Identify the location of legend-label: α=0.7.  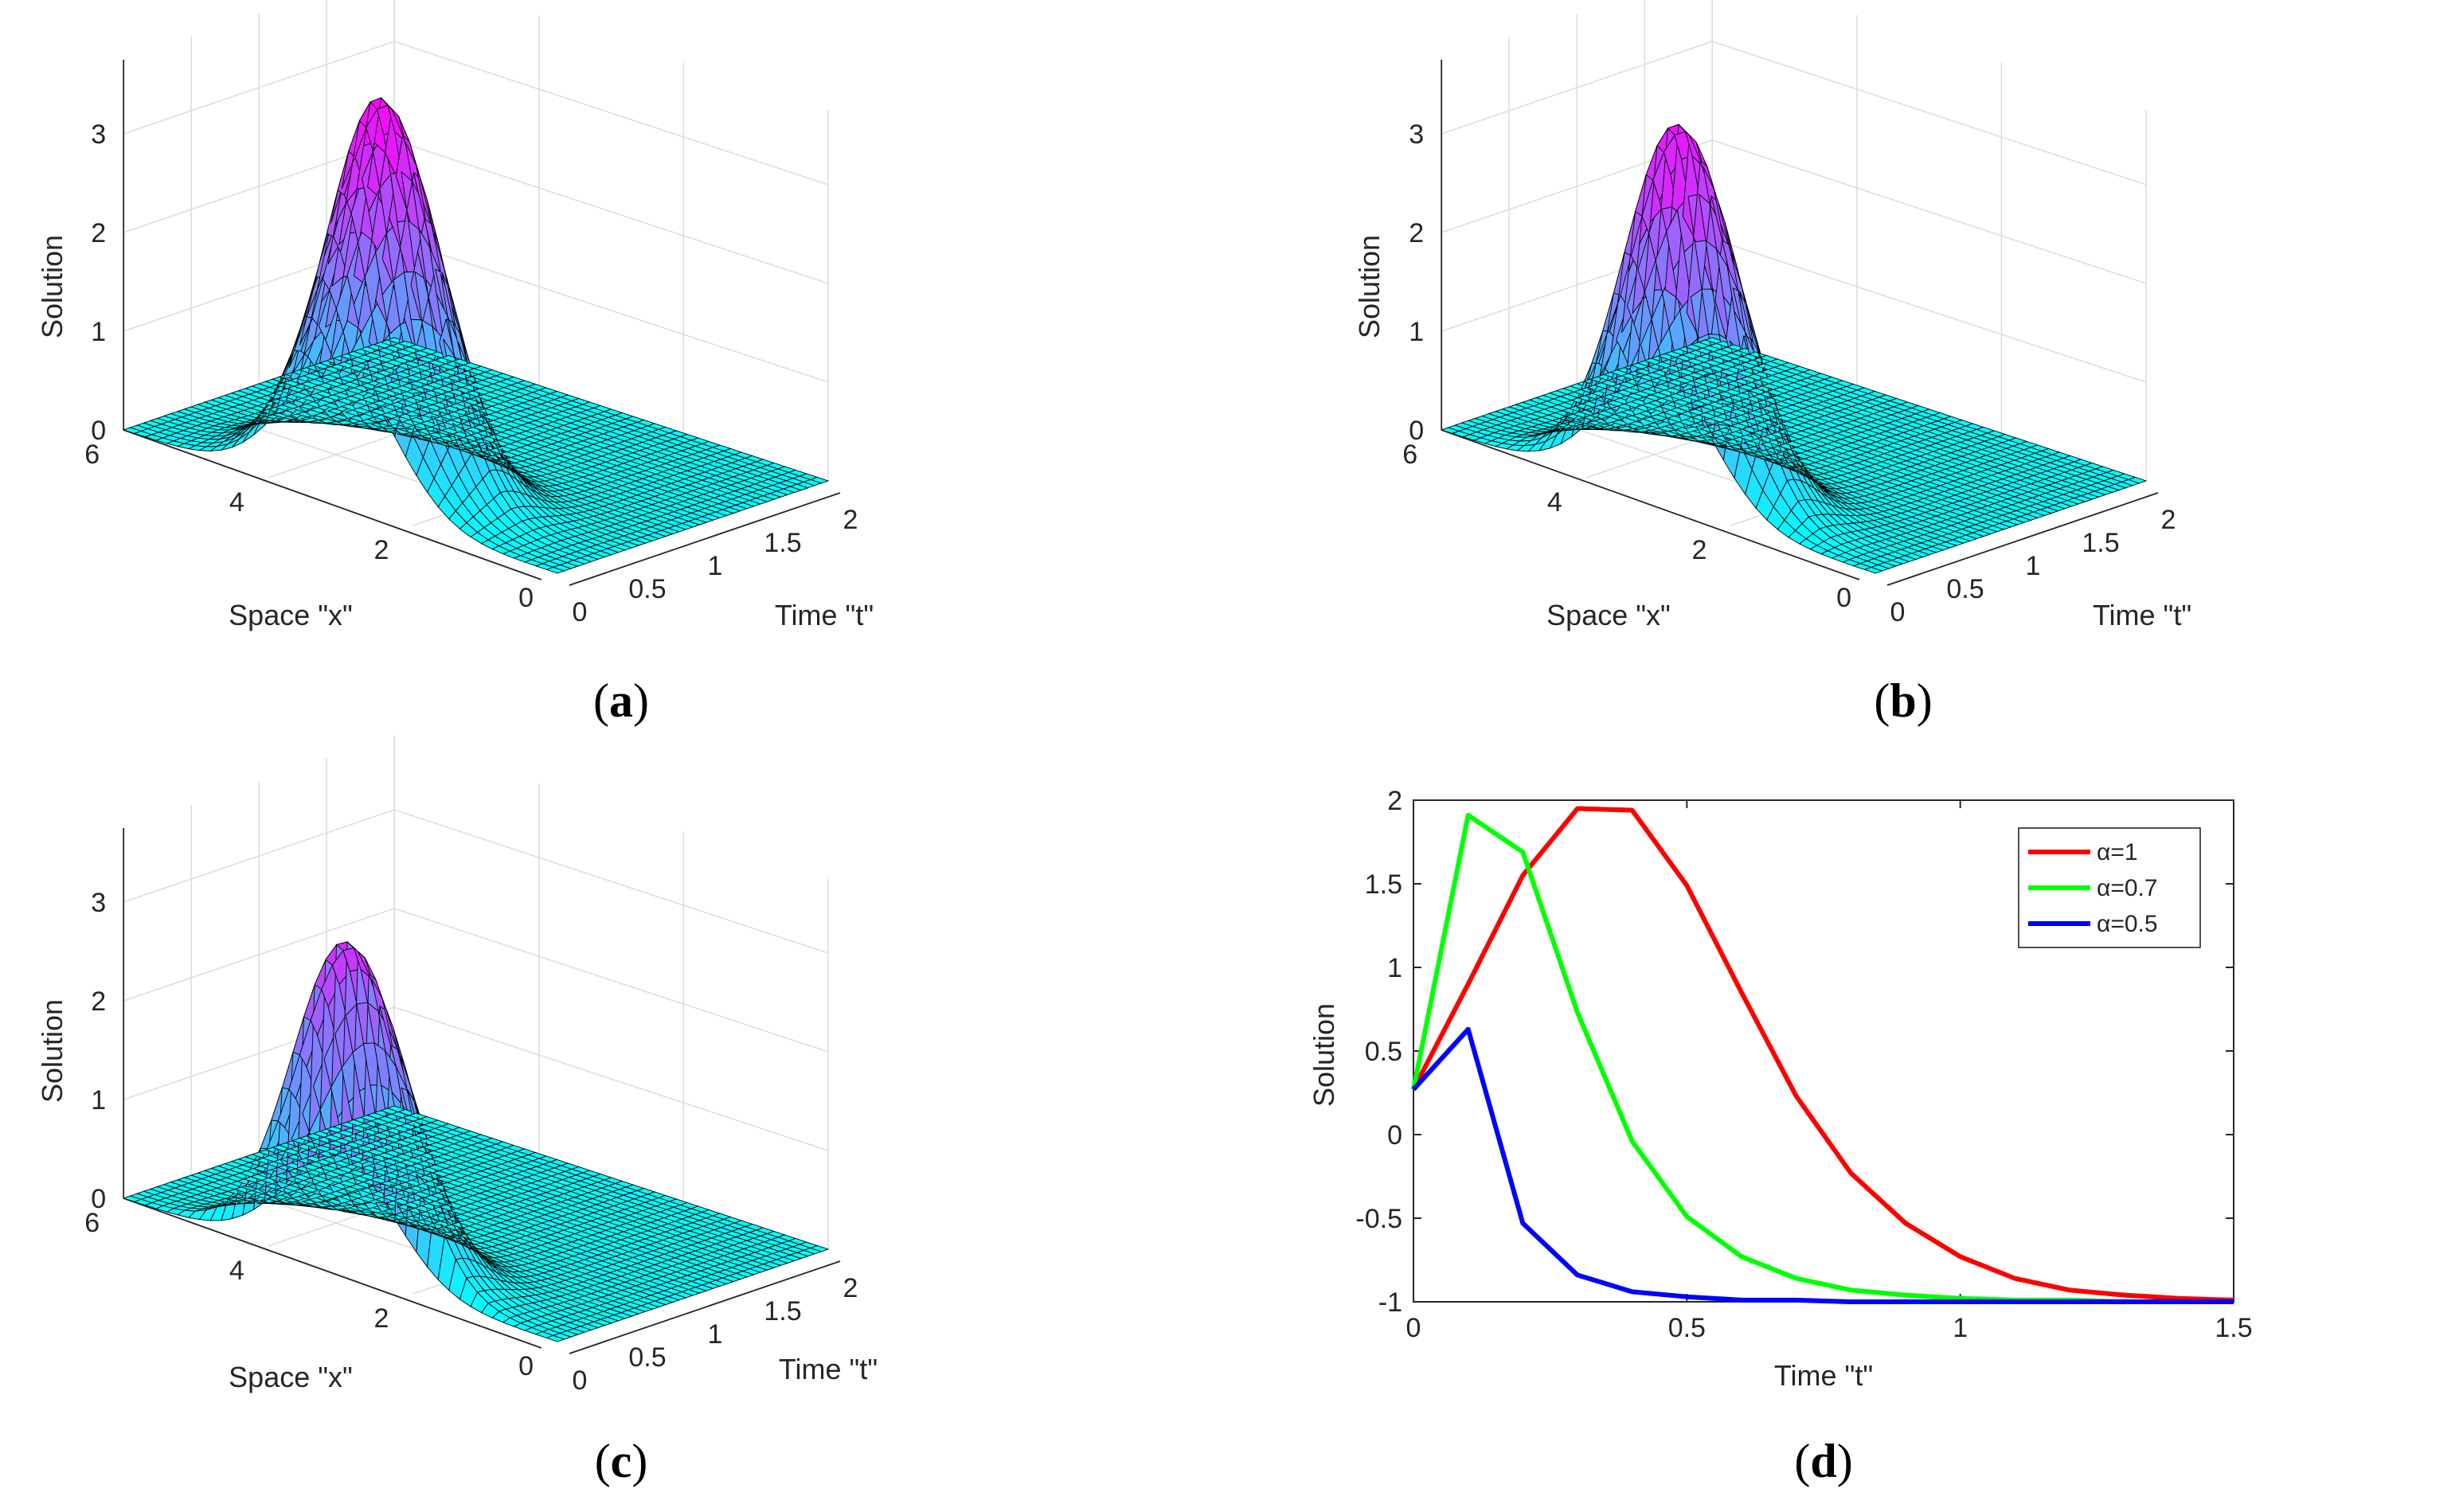
(2127, 888).